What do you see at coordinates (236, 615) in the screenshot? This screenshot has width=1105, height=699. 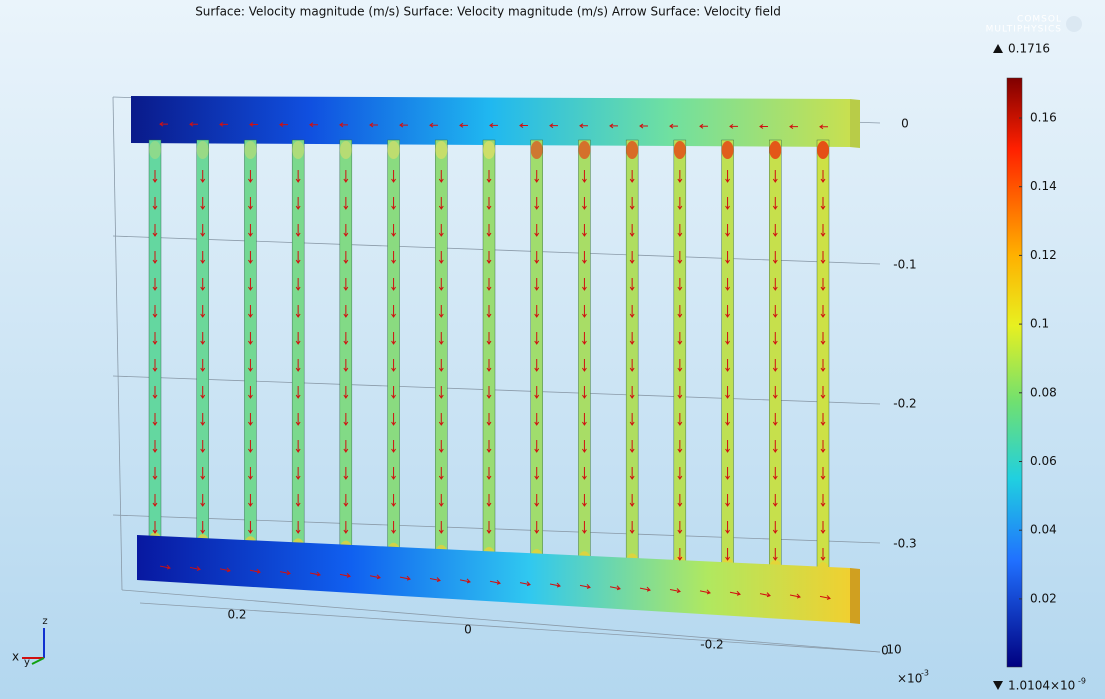 I see `x-tick-label: 0.2` at bounding box center [236, 615].